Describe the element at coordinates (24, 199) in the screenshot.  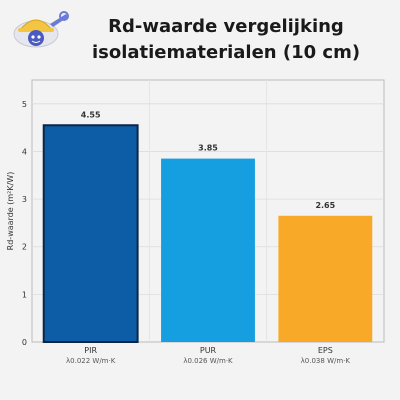
I see `y-tick-label: 3` at that location.